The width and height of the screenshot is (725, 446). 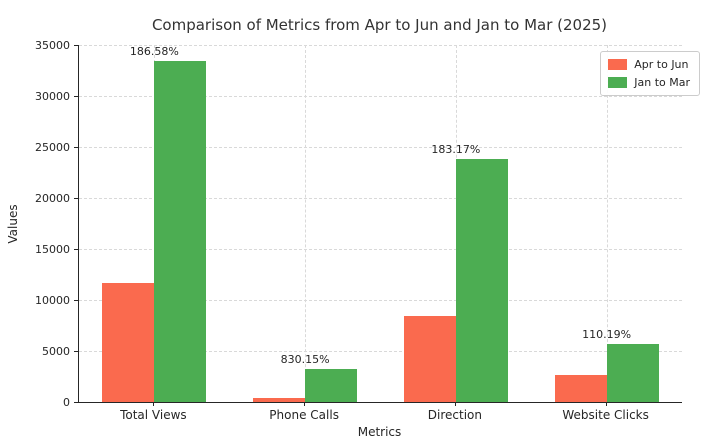 What do you see at coordinates (13, 224) in the screenshot?
I see `y-axis-label: Values` at bounding box center [13, 224].